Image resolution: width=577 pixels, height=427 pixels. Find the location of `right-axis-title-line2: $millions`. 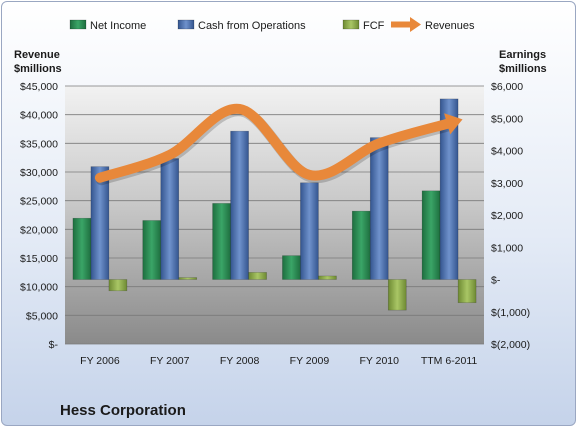

right-axis-title-line2: $millions is located at coordinates (523, 69).